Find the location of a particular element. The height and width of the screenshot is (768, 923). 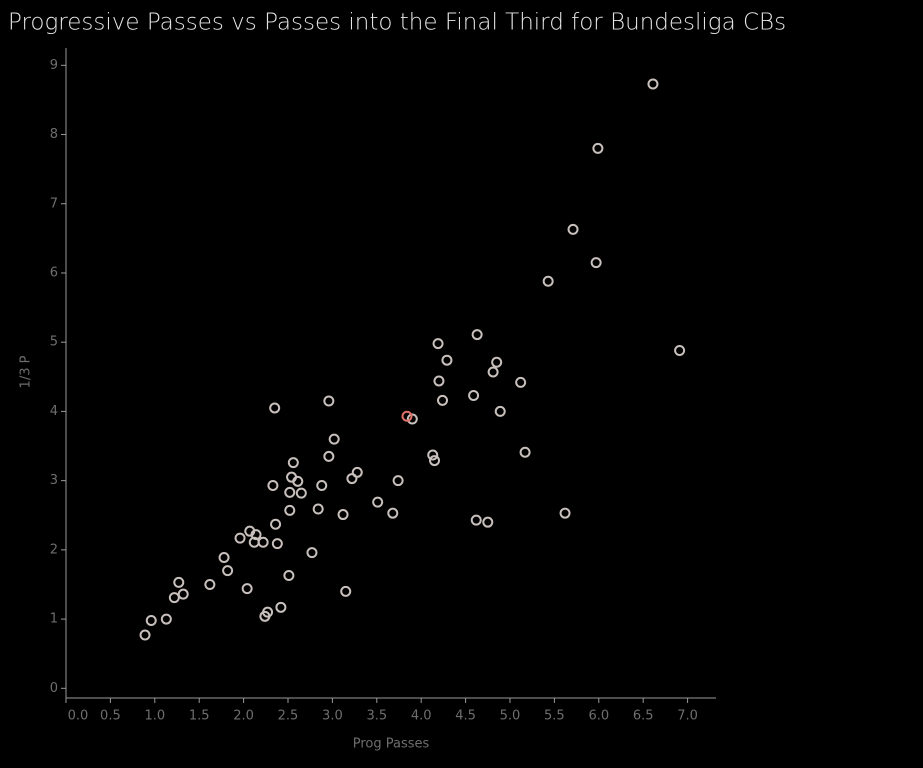

x-tick-label: 0.0 is located at coordinates (78, 716).